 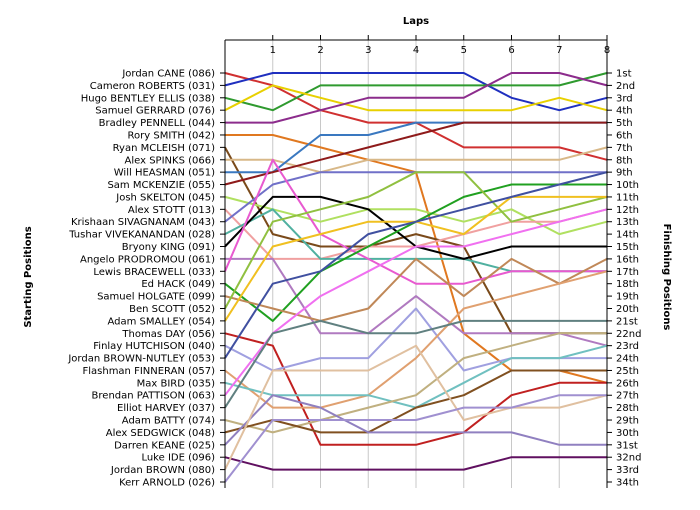 I want to click on start-label-33: Jordan BROWN (080), so click(x=162, y=470).